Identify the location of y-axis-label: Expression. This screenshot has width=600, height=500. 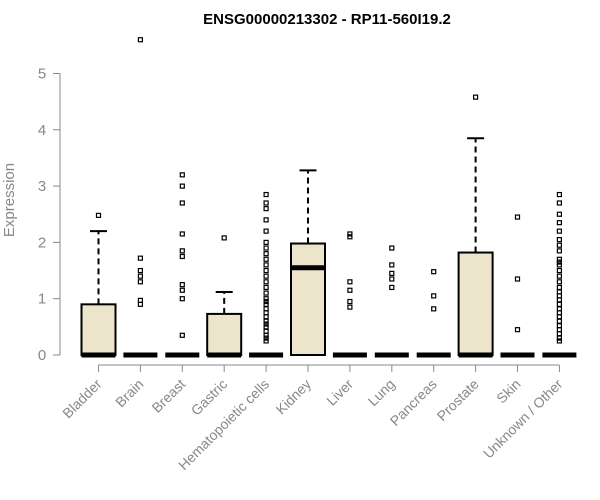
(9, 200).